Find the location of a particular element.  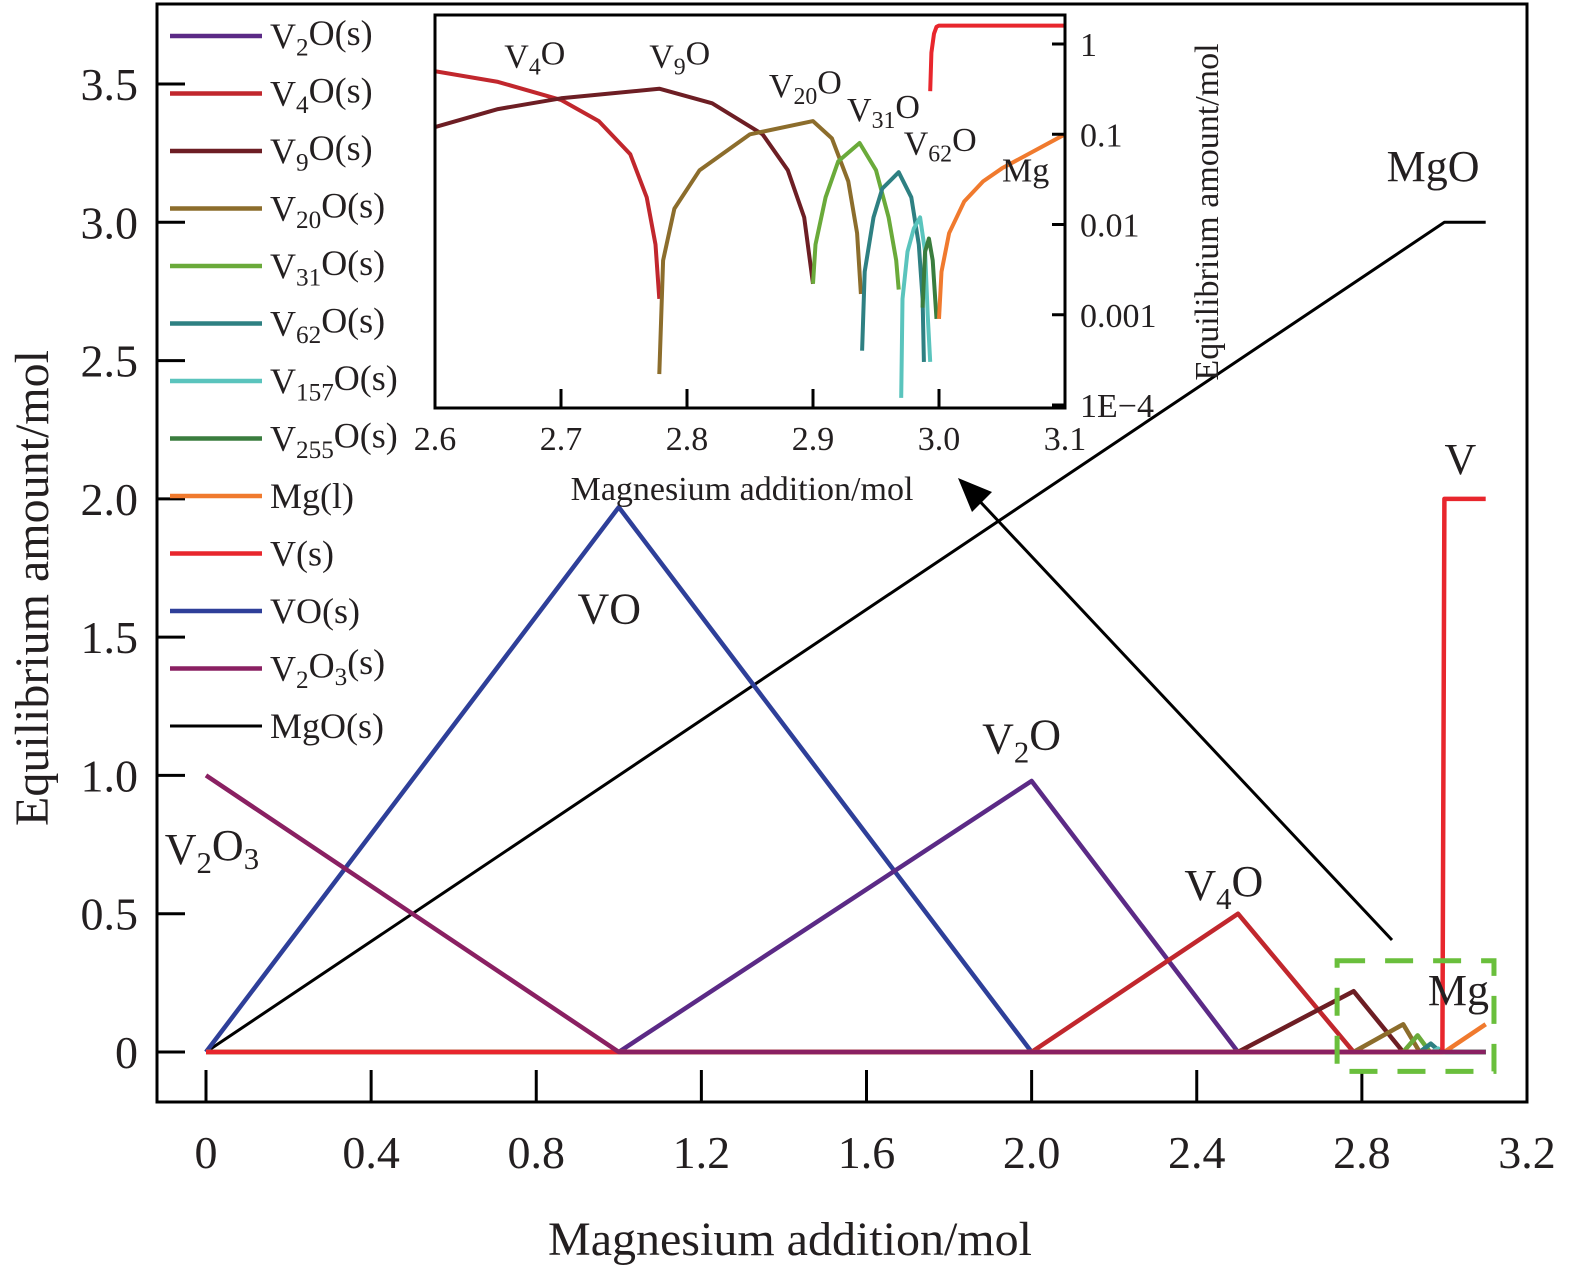

inset-x-tick-label: 2.8 is located at coordinates (687, 439).